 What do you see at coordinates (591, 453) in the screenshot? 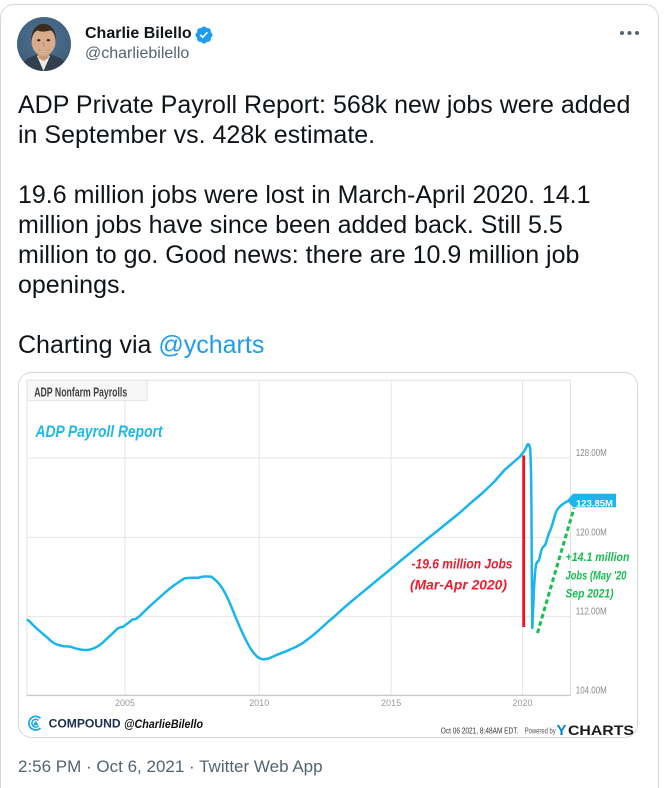
I see `svg-text: 128.00M` at bounding box center [591, 453].